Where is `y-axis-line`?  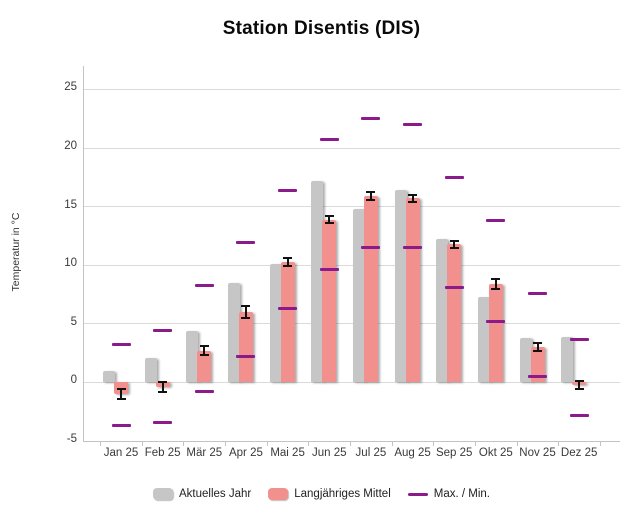 y-axis-line is located at coordinates (83, 253).